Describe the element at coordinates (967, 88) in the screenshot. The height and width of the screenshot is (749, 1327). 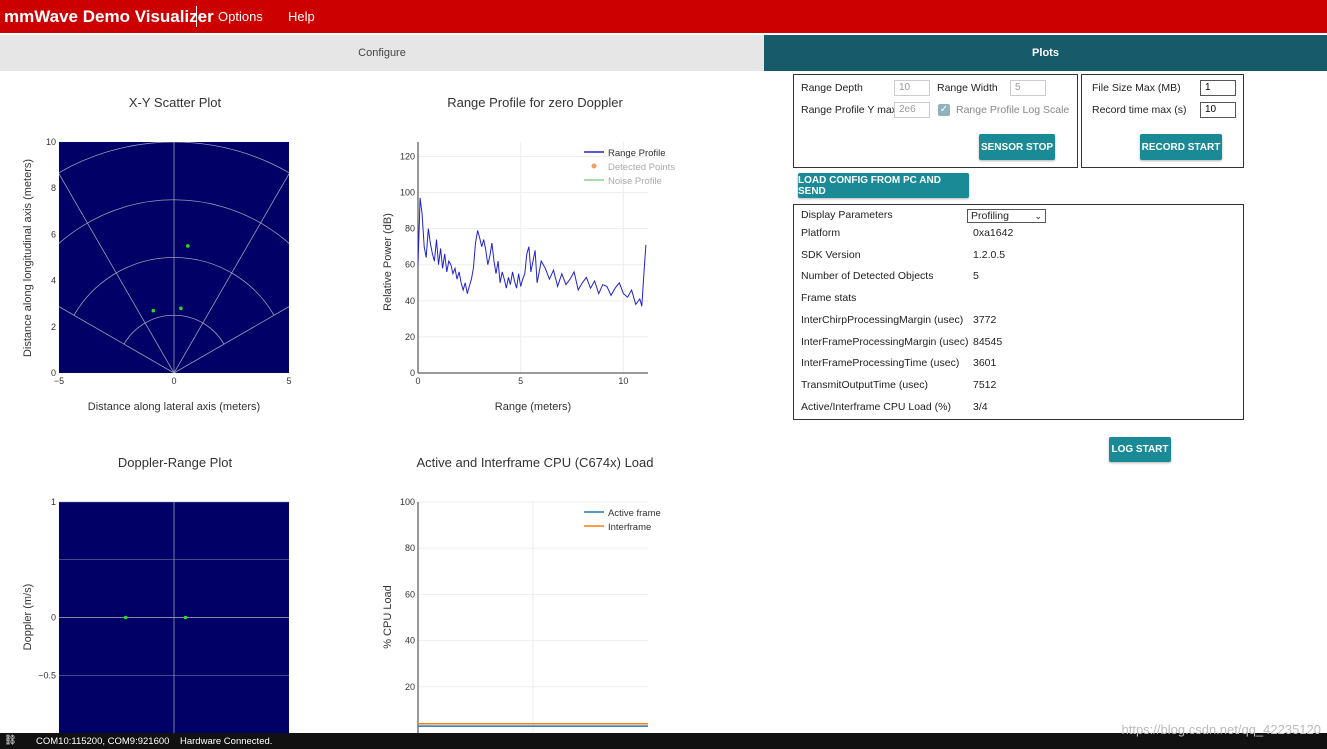
I see `range-width-label: Range Width` at that location.